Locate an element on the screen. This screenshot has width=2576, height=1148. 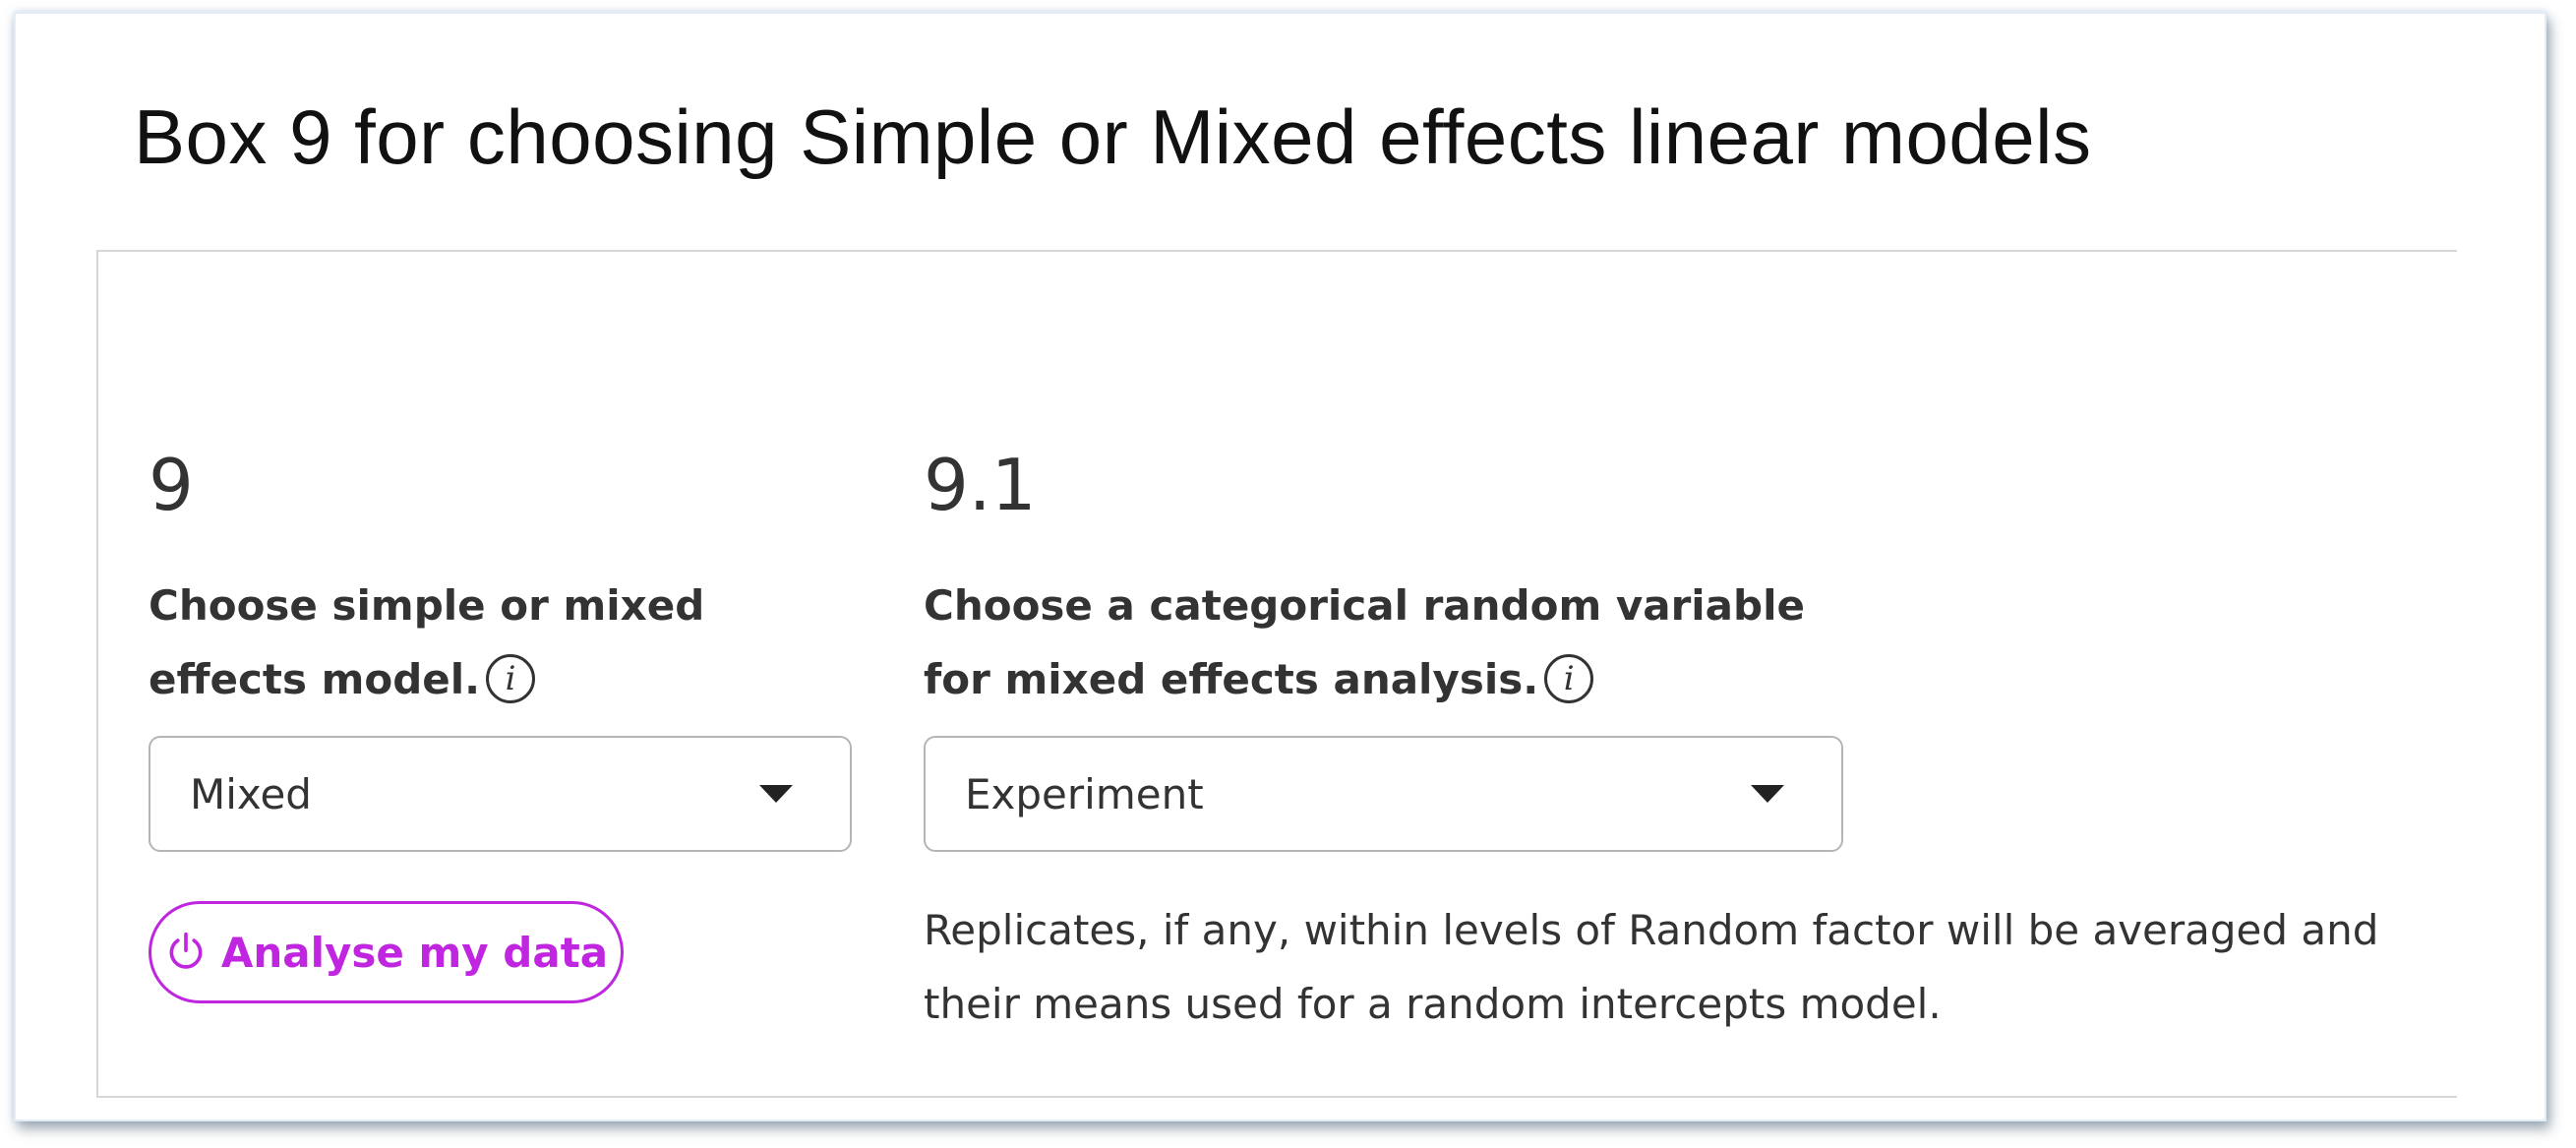
model-type-select-value: Mixed is located at coordinates (251, 793).